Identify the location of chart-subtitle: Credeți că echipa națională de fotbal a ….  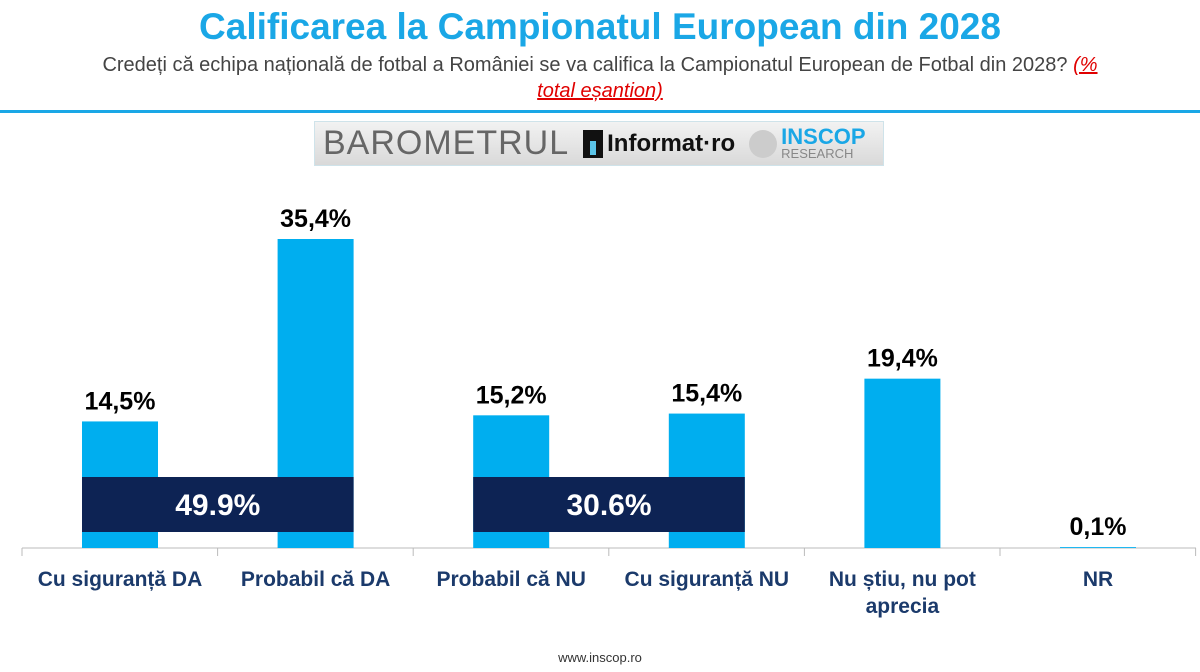
(600, 78).